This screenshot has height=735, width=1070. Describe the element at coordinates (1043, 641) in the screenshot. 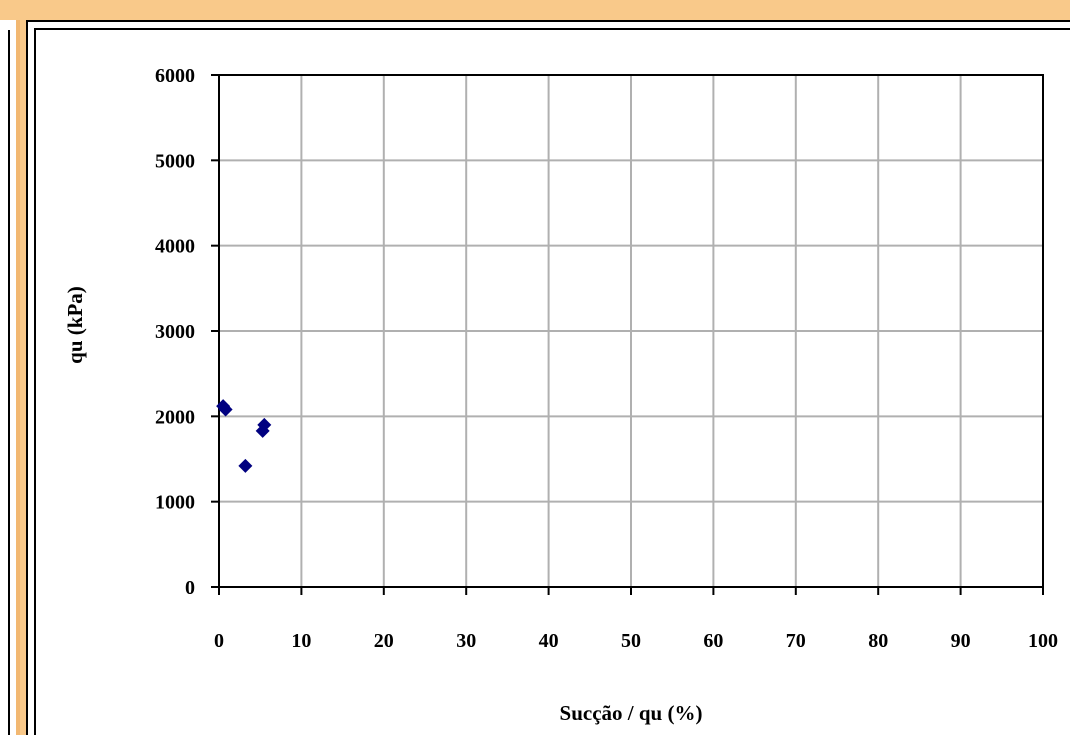

I see `x-tick-label: 100` at that location.